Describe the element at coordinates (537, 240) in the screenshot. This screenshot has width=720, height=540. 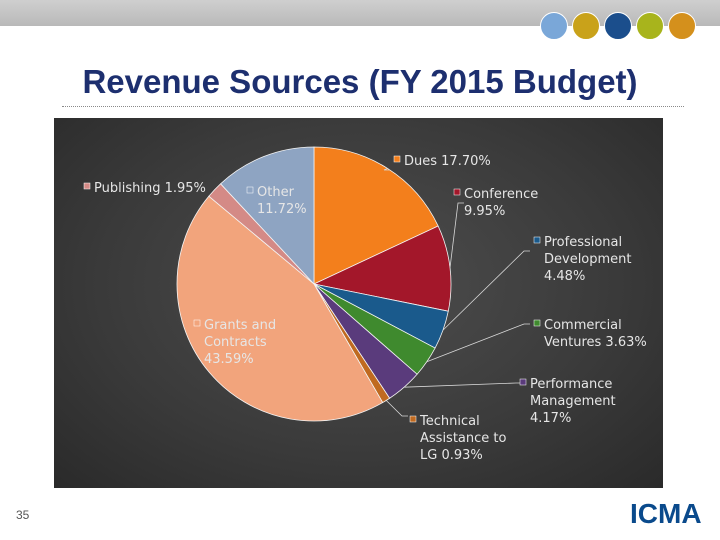
I see `legend-marker-professional-development` at that location.